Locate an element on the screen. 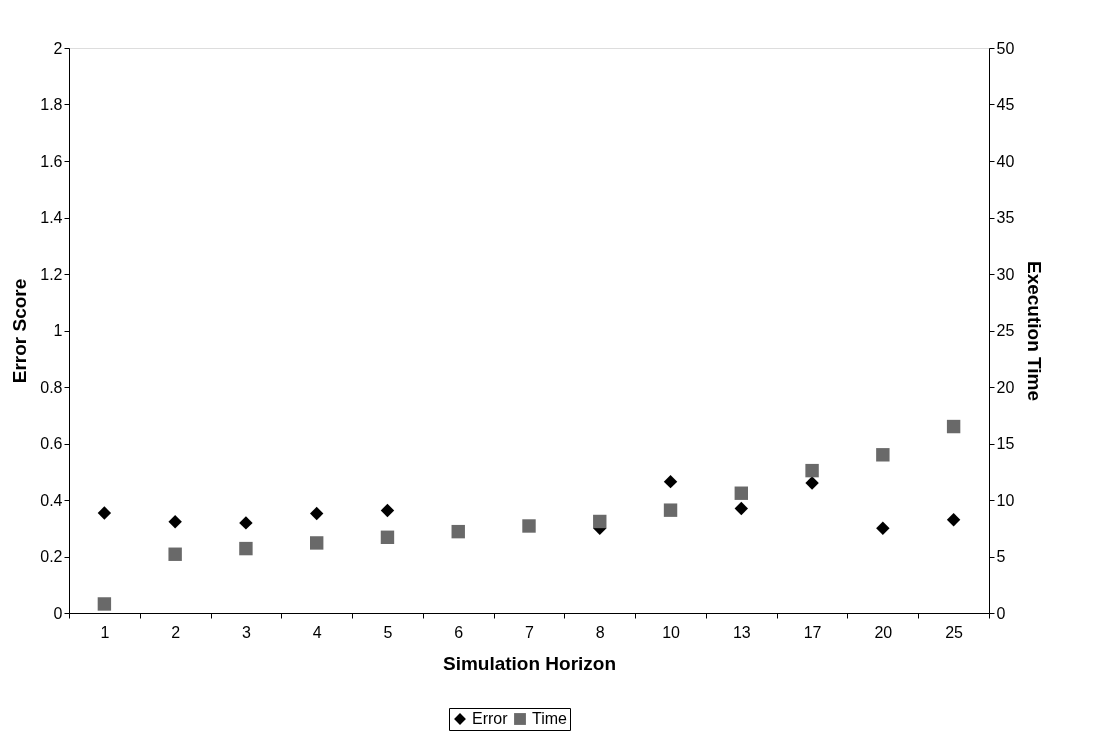 The image size is (1101, 755). y2-tick-label: 20 is located at coordinates (1005, 387).